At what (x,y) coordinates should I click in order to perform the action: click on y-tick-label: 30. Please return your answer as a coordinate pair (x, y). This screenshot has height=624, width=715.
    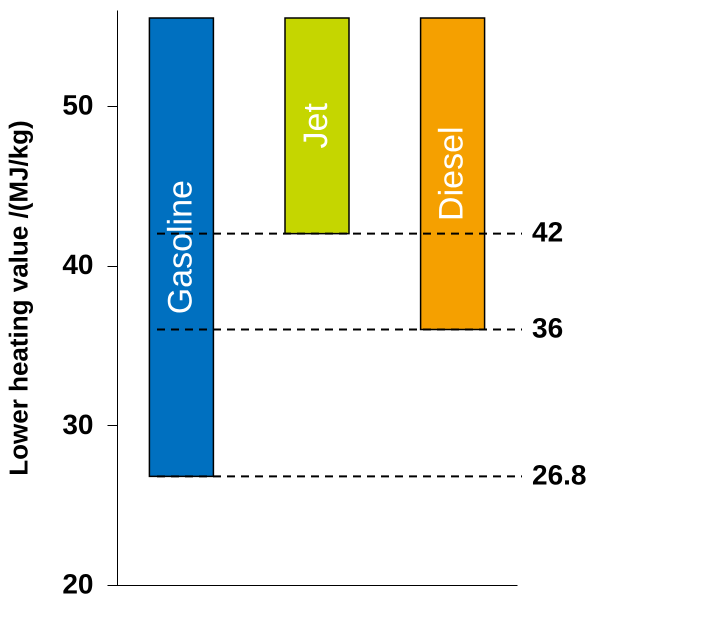
    Looking at the image, I should click on (78, 424).